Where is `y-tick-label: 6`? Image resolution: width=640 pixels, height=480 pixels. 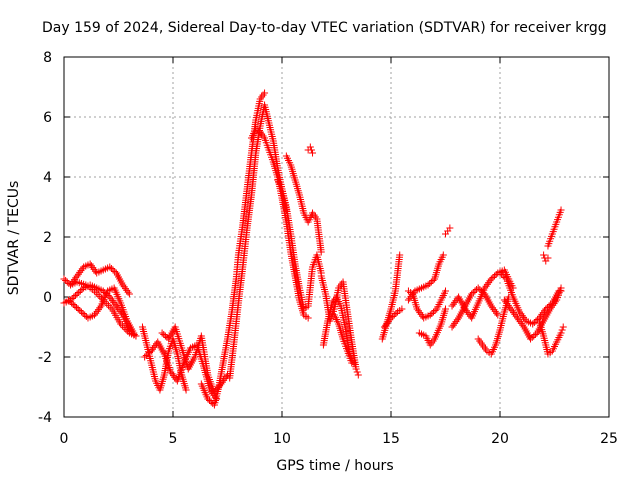
y-tick-label: 6 is located at coordinates (47, 118).